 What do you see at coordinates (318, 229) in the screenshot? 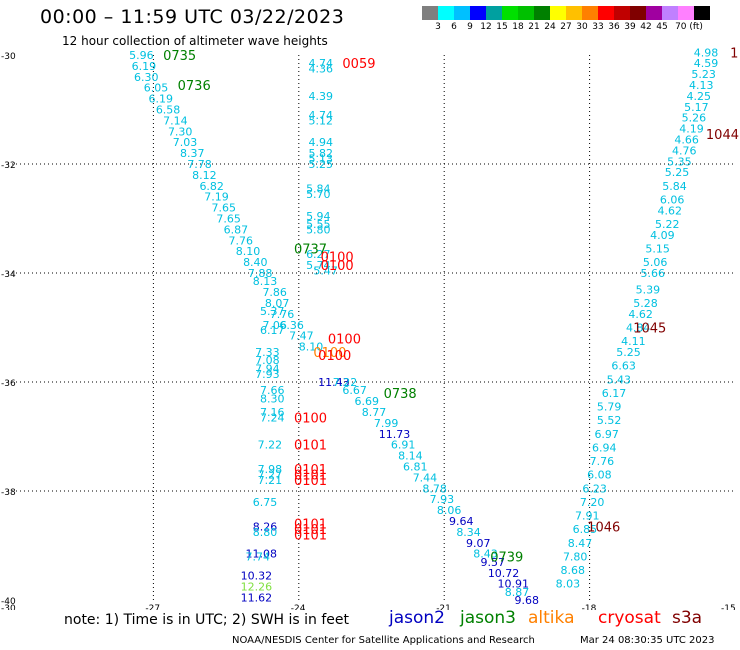
I see `wave-height-value: 5.80` at bounding box center [318, 229].